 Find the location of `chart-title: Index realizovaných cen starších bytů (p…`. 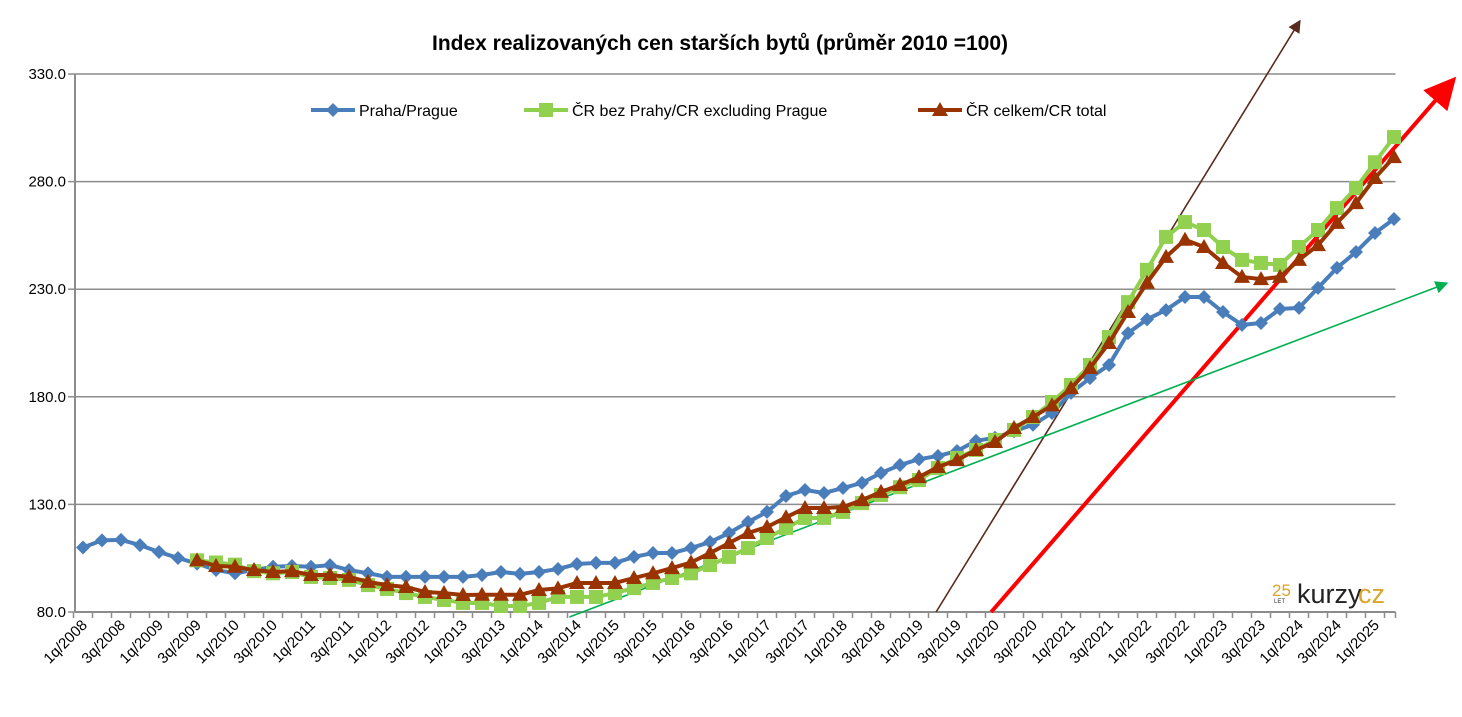

chart-title: Index realizovaných cen starších bytů (p… is located at coordinates (720, 43).